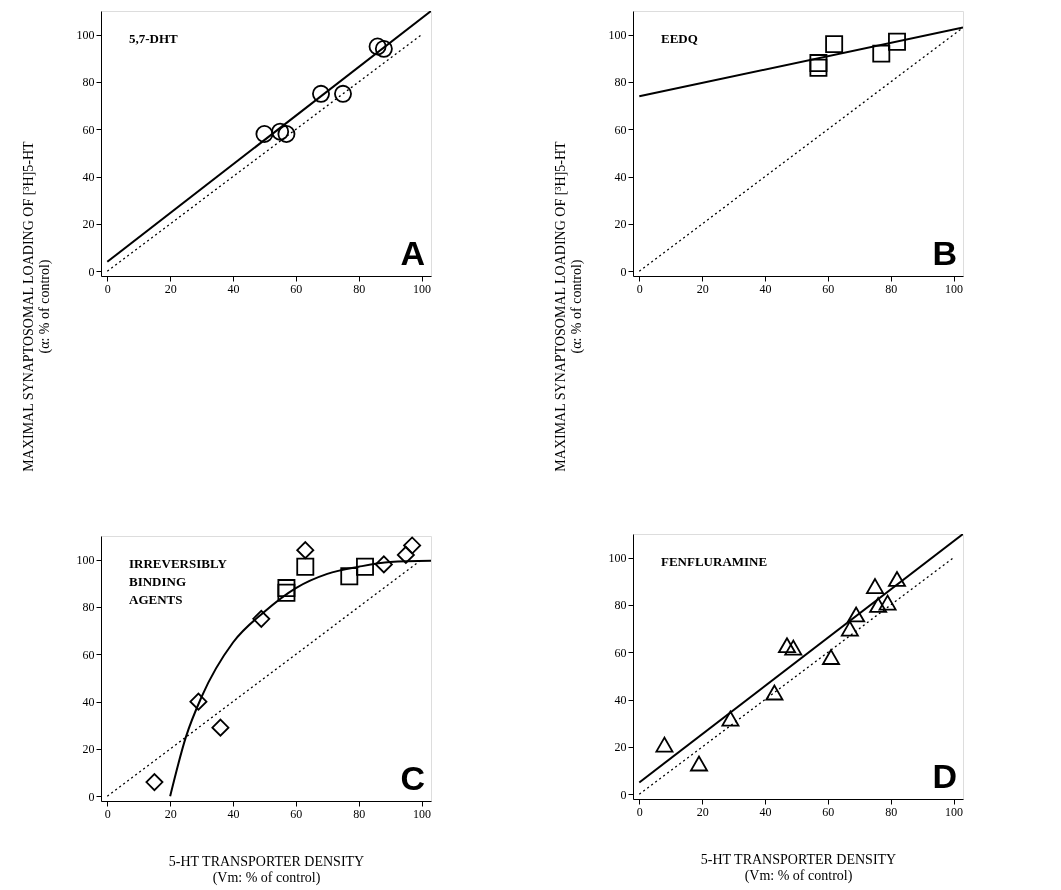  Describe the element at coordinates (679, 38) in the screenshot. I see `annotation: EEDQ` at that location.